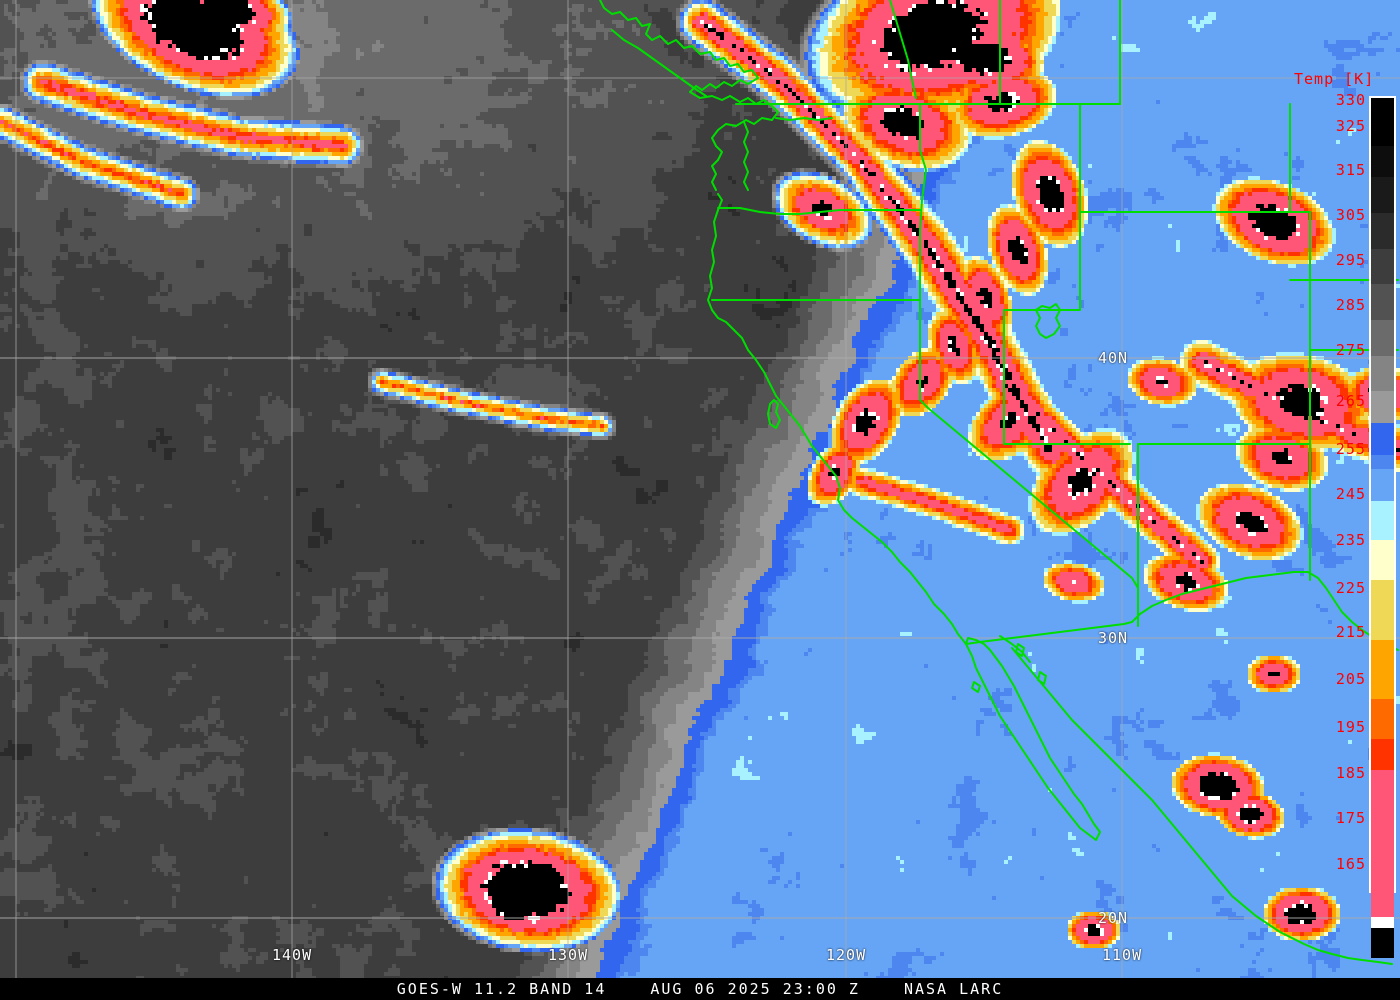 Image resolution: width=1400 pixels, height=1000 pixels. What do you see at coordinates (1350, 449) in the screenshot?
I see `colorbar-tick-255: 255` at bounding box center [1350, 449].